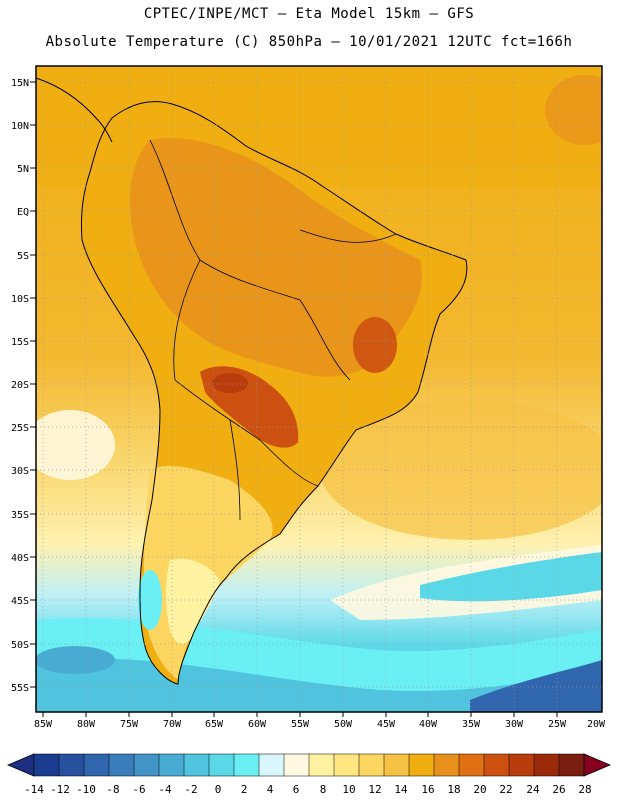  Describe the element at coordinates (479, 789) in the screenshot. I see `colorbar-tick: 20` at that location.